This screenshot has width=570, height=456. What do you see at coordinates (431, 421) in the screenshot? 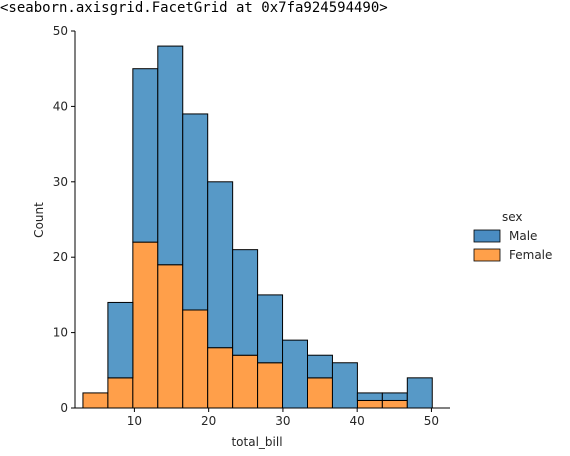
I see `x-tick-label-50: 50` at bounding box center [431, 421].